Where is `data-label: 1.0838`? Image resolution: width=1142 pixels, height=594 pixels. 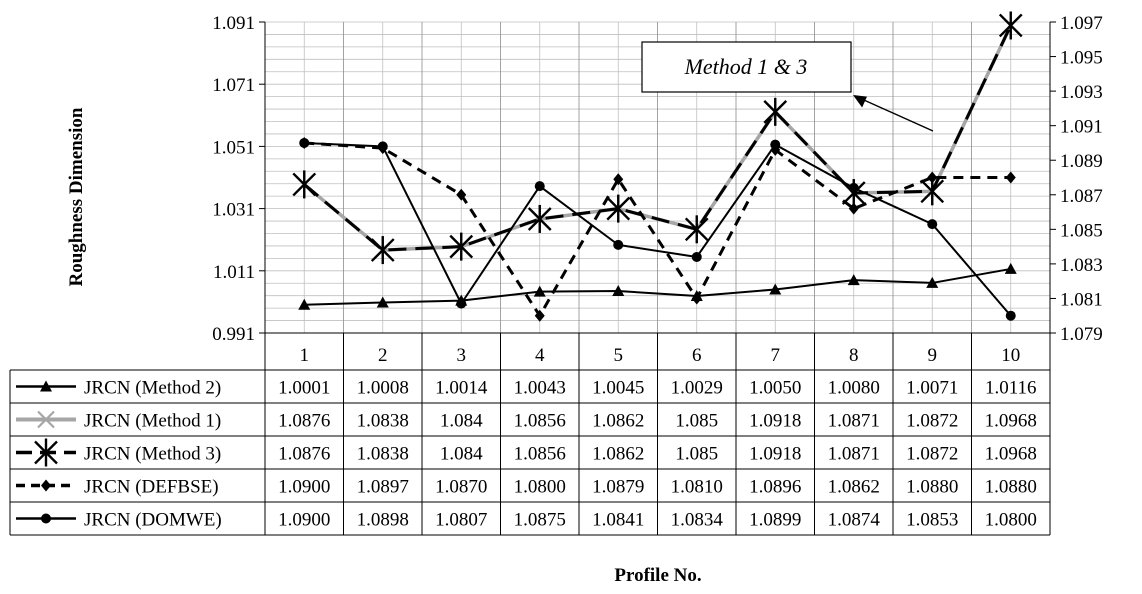
data-label: 1.0838 is located at coordinates (383, 454).